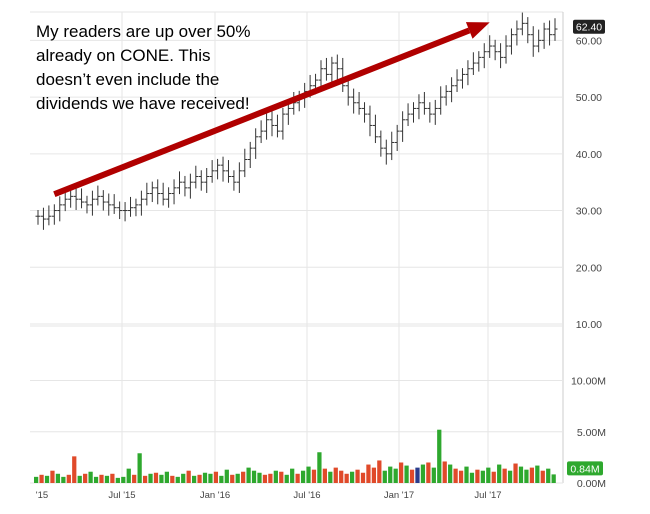 This screenshot has height=514, width=650. I want to click on price-tick-label: 30.00, so click(589, 212).